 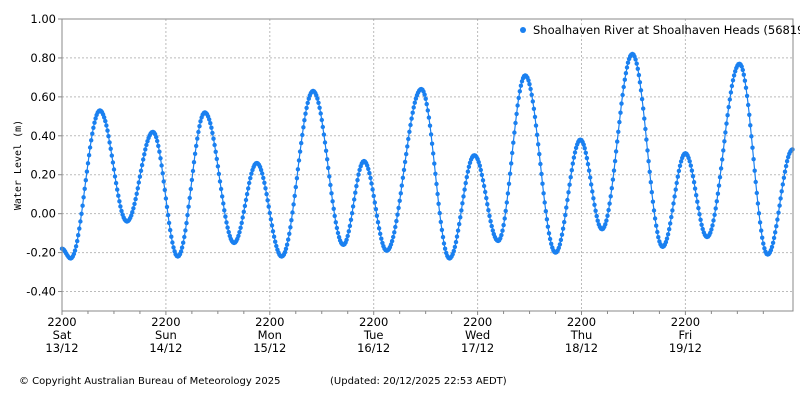 What do you see at coordinates (165, 348) in the screenshot?
I see `x-tick-label-date: 14/12` at bounding box center [165, 348].